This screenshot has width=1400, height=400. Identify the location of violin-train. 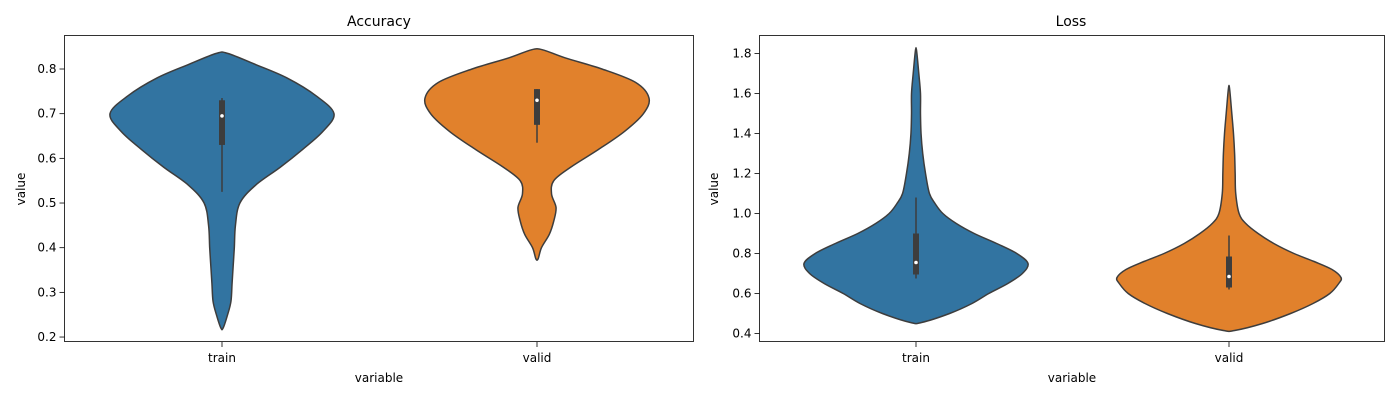
(916, 185).